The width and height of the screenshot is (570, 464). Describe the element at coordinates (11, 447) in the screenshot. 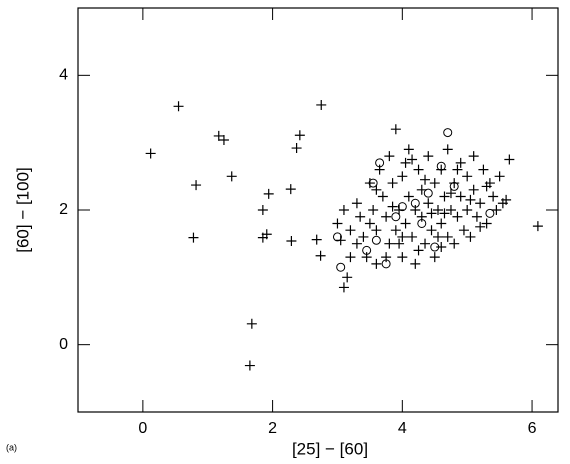

I see `panel-label: (a)` at that location.